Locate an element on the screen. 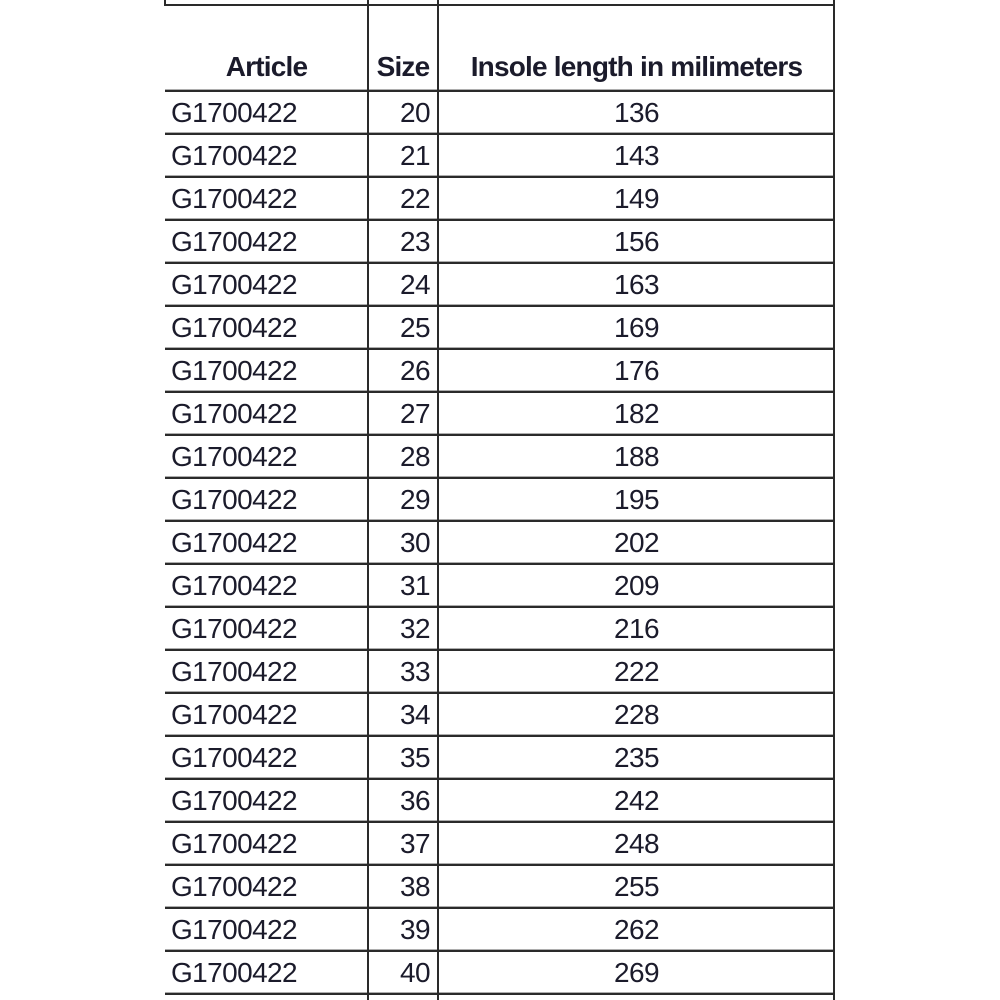  cell-size: 25 is located at coordinates (415, 327).